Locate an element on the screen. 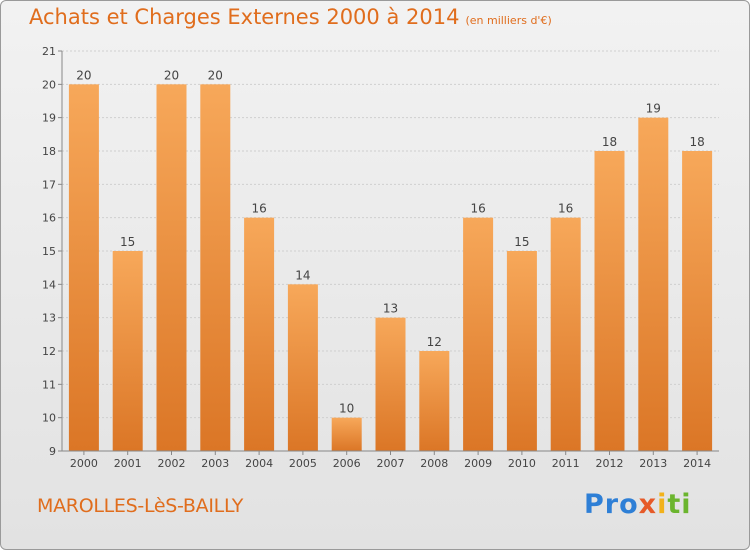  x-tick-label: 2001 is located at coordinates (128, 463).